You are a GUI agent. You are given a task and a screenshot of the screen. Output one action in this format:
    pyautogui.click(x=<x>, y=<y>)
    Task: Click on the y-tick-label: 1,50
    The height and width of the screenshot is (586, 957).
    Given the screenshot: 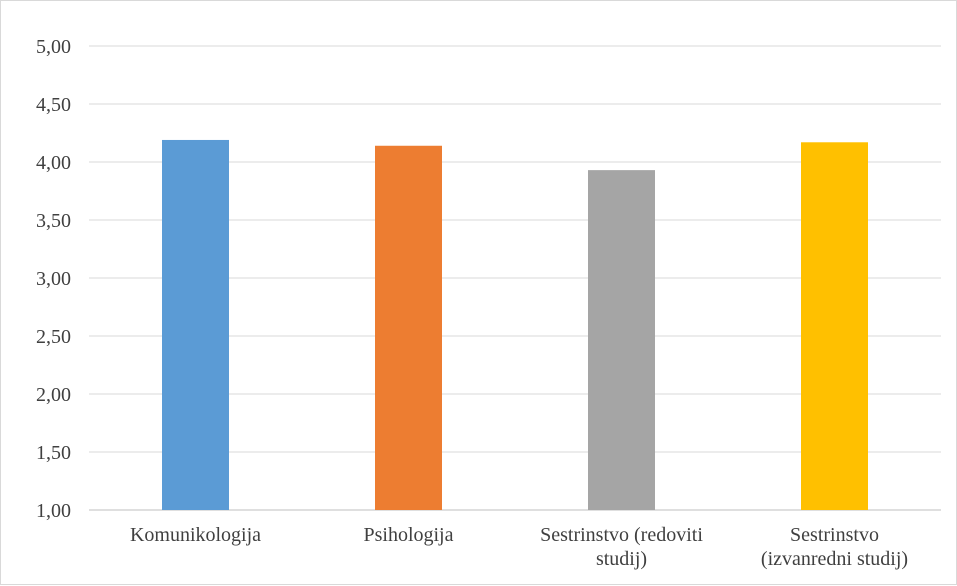 What is the action you would take?
    pyautogui.click(x=53, y=453)
    